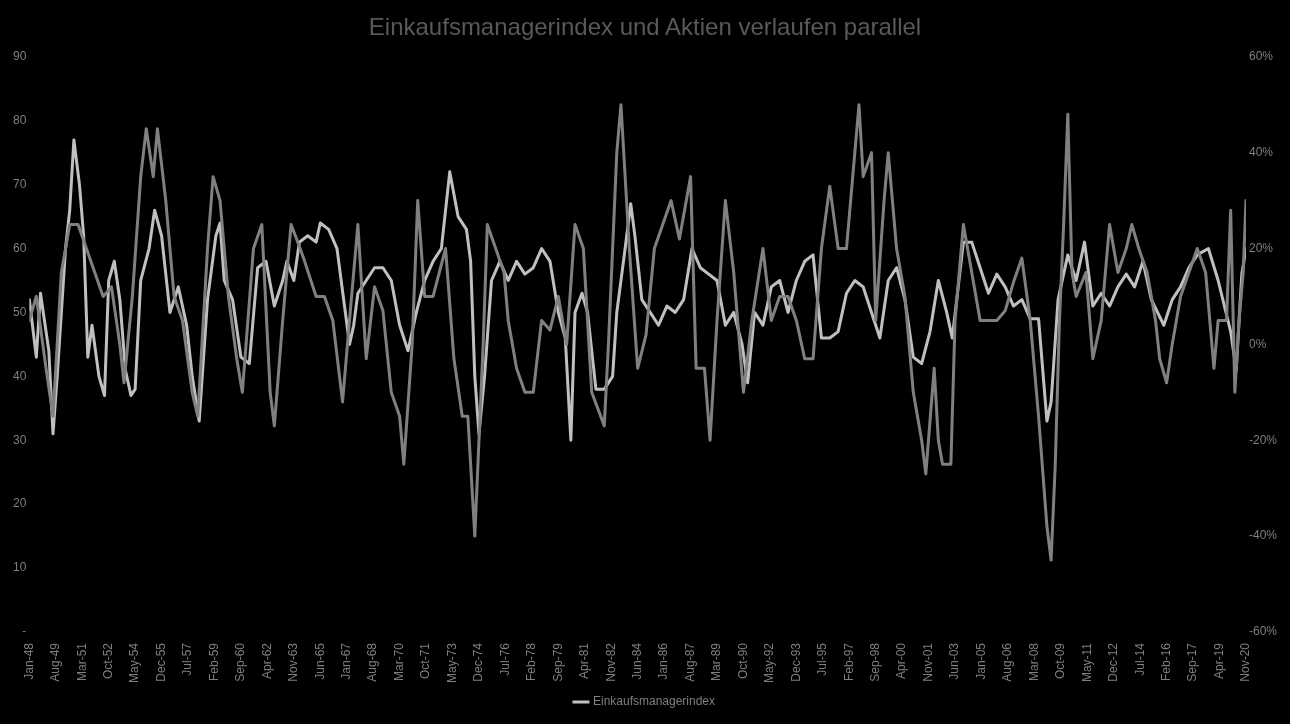 The width and height of the screenshot is (1290, 724). What do you see at coordinates (875, 662) in the screenshot?
I see `x-tick-label: Sep-98` at bounding box center [875, 662].